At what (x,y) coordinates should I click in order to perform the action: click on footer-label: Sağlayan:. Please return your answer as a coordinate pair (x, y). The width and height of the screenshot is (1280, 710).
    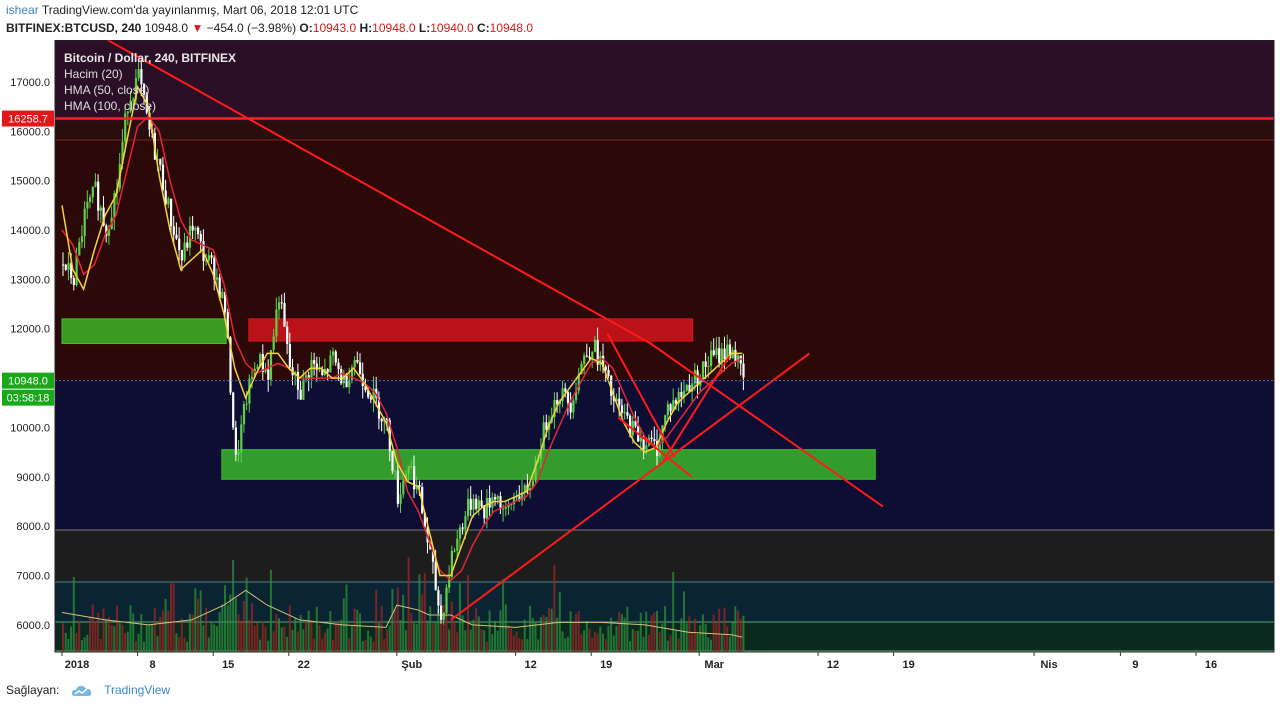
    Looking at the image, I should click on (33, 690).